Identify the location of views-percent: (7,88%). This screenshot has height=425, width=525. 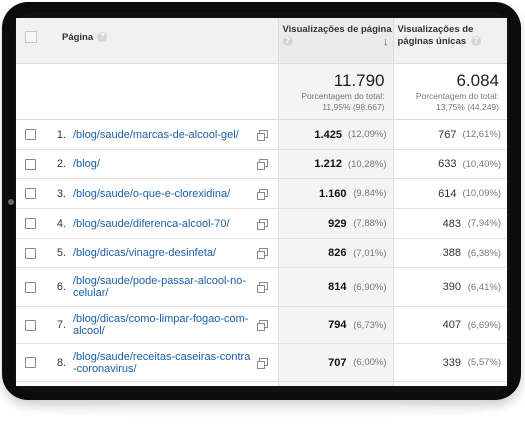
(370, 223).